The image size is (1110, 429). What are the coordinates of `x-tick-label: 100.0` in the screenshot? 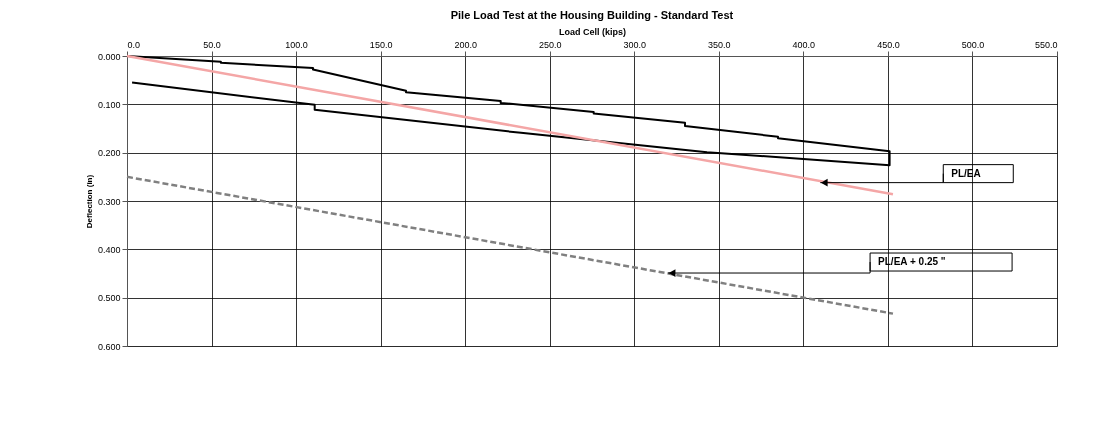 It's located at (296, 44).